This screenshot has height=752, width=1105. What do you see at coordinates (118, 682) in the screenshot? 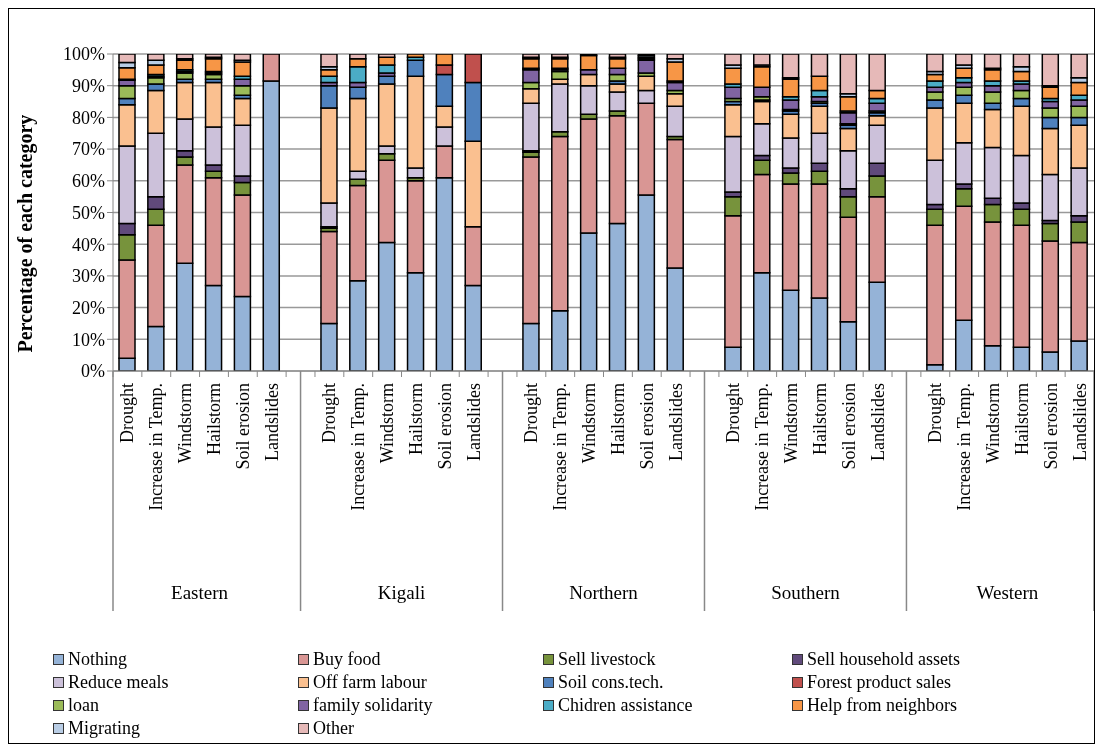
I see `legend-label: Reduce meals` at bounding box center [118, 682].